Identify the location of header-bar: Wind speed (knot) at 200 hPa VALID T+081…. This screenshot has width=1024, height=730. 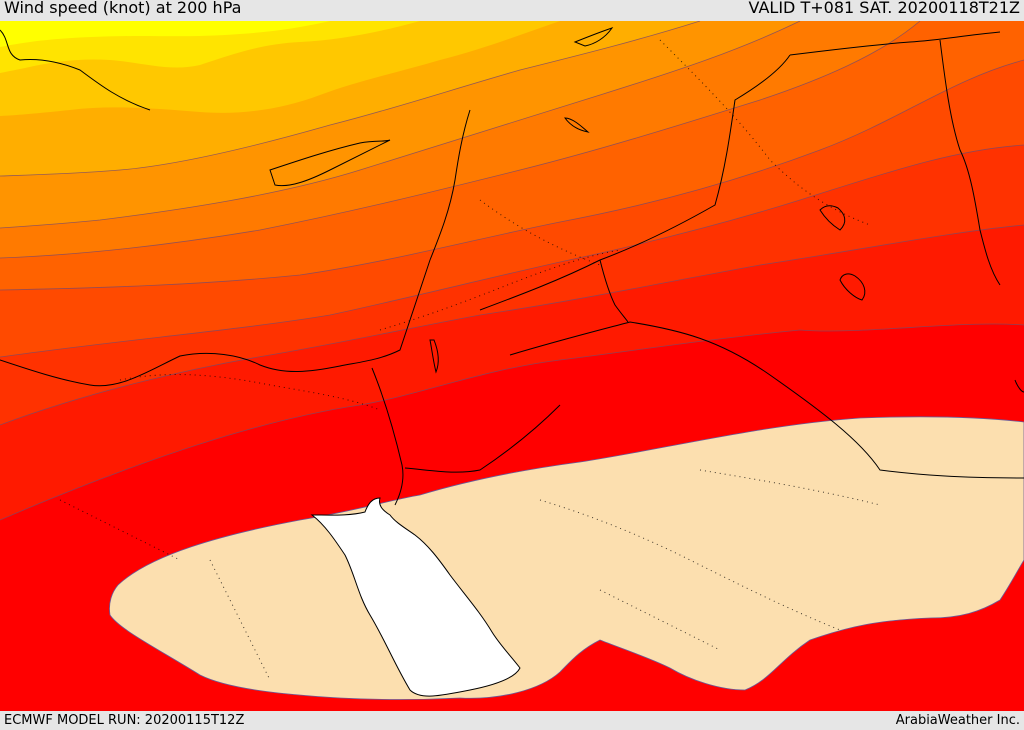
(512, 10).